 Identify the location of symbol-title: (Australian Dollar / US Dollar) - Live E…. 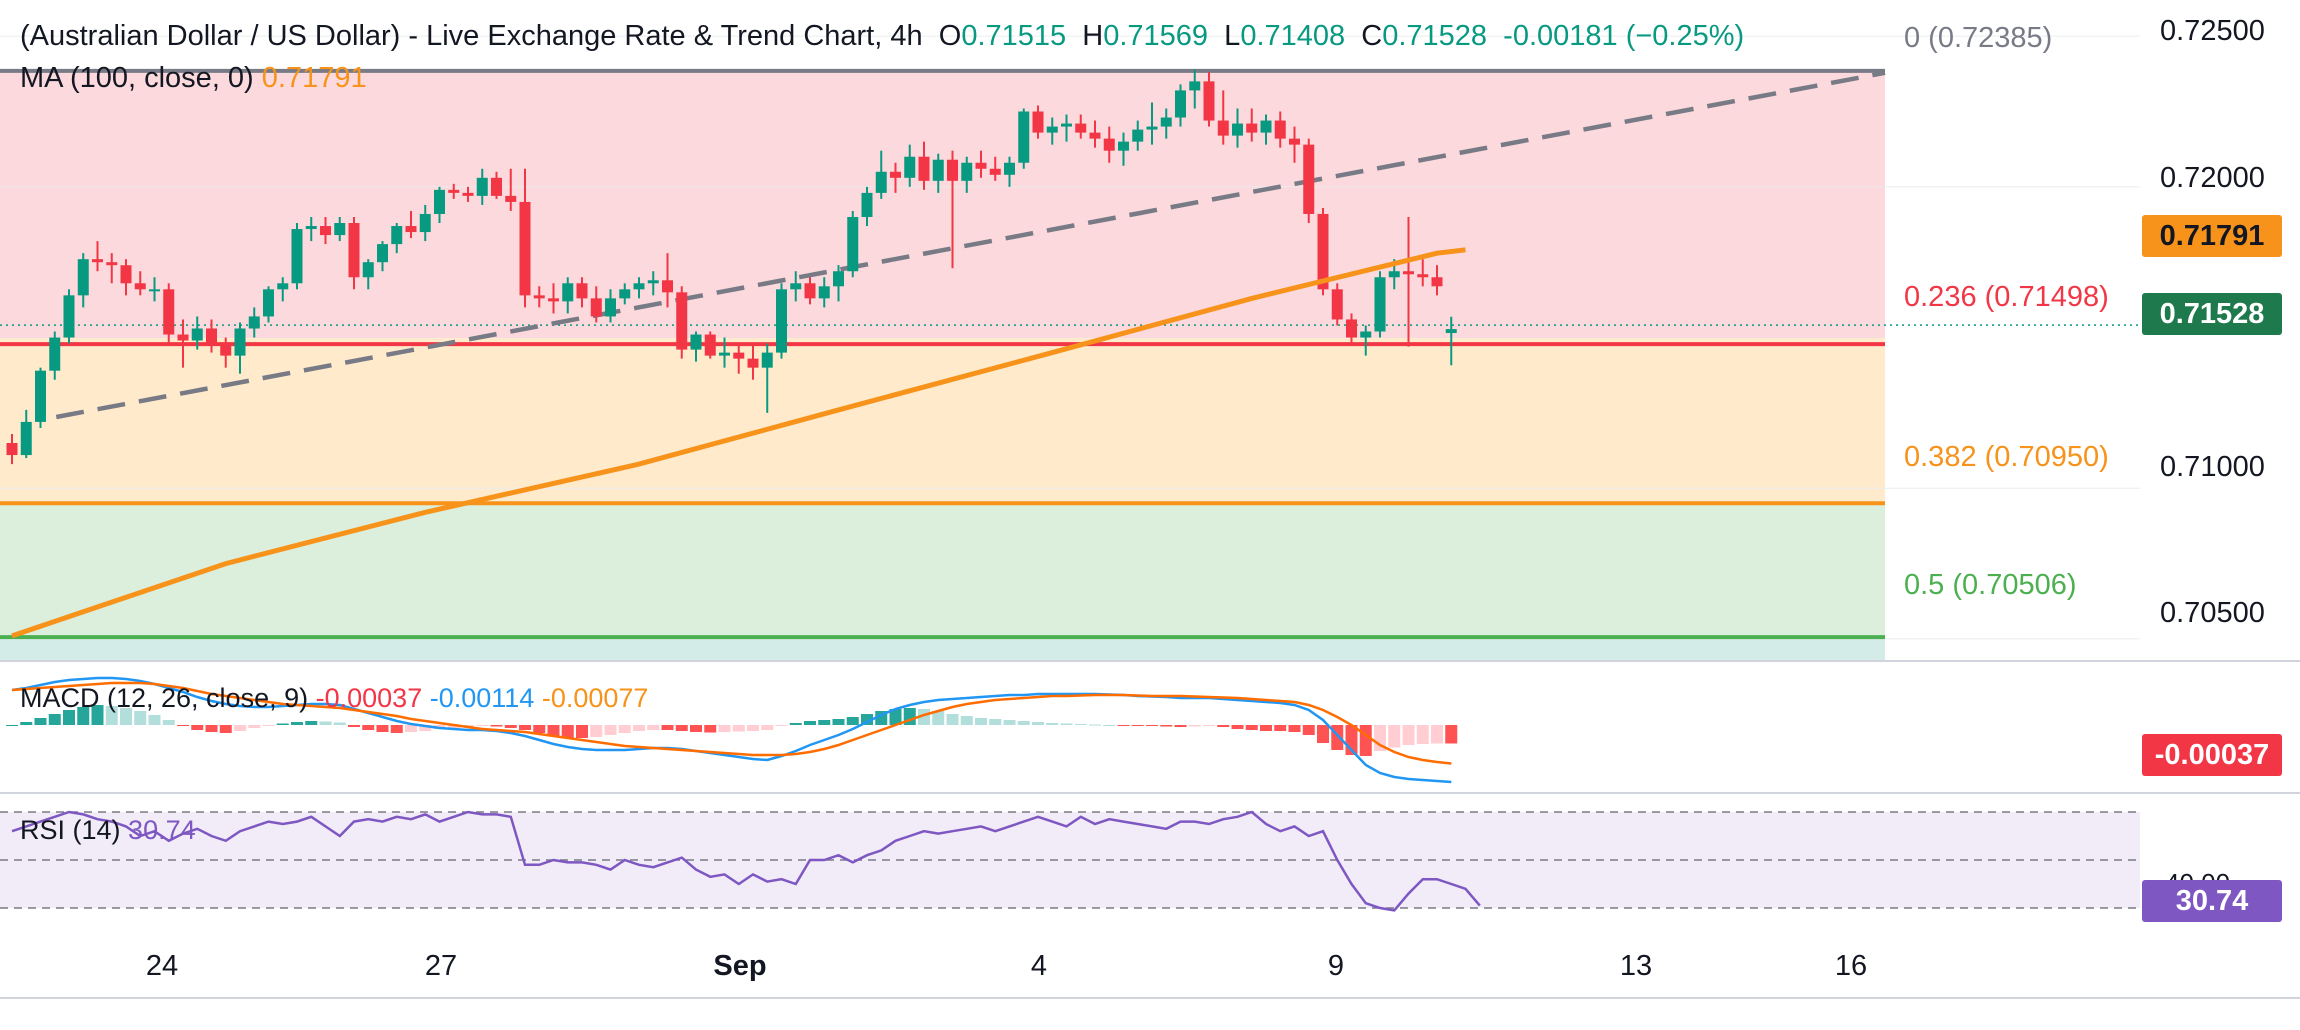
(471, 36).